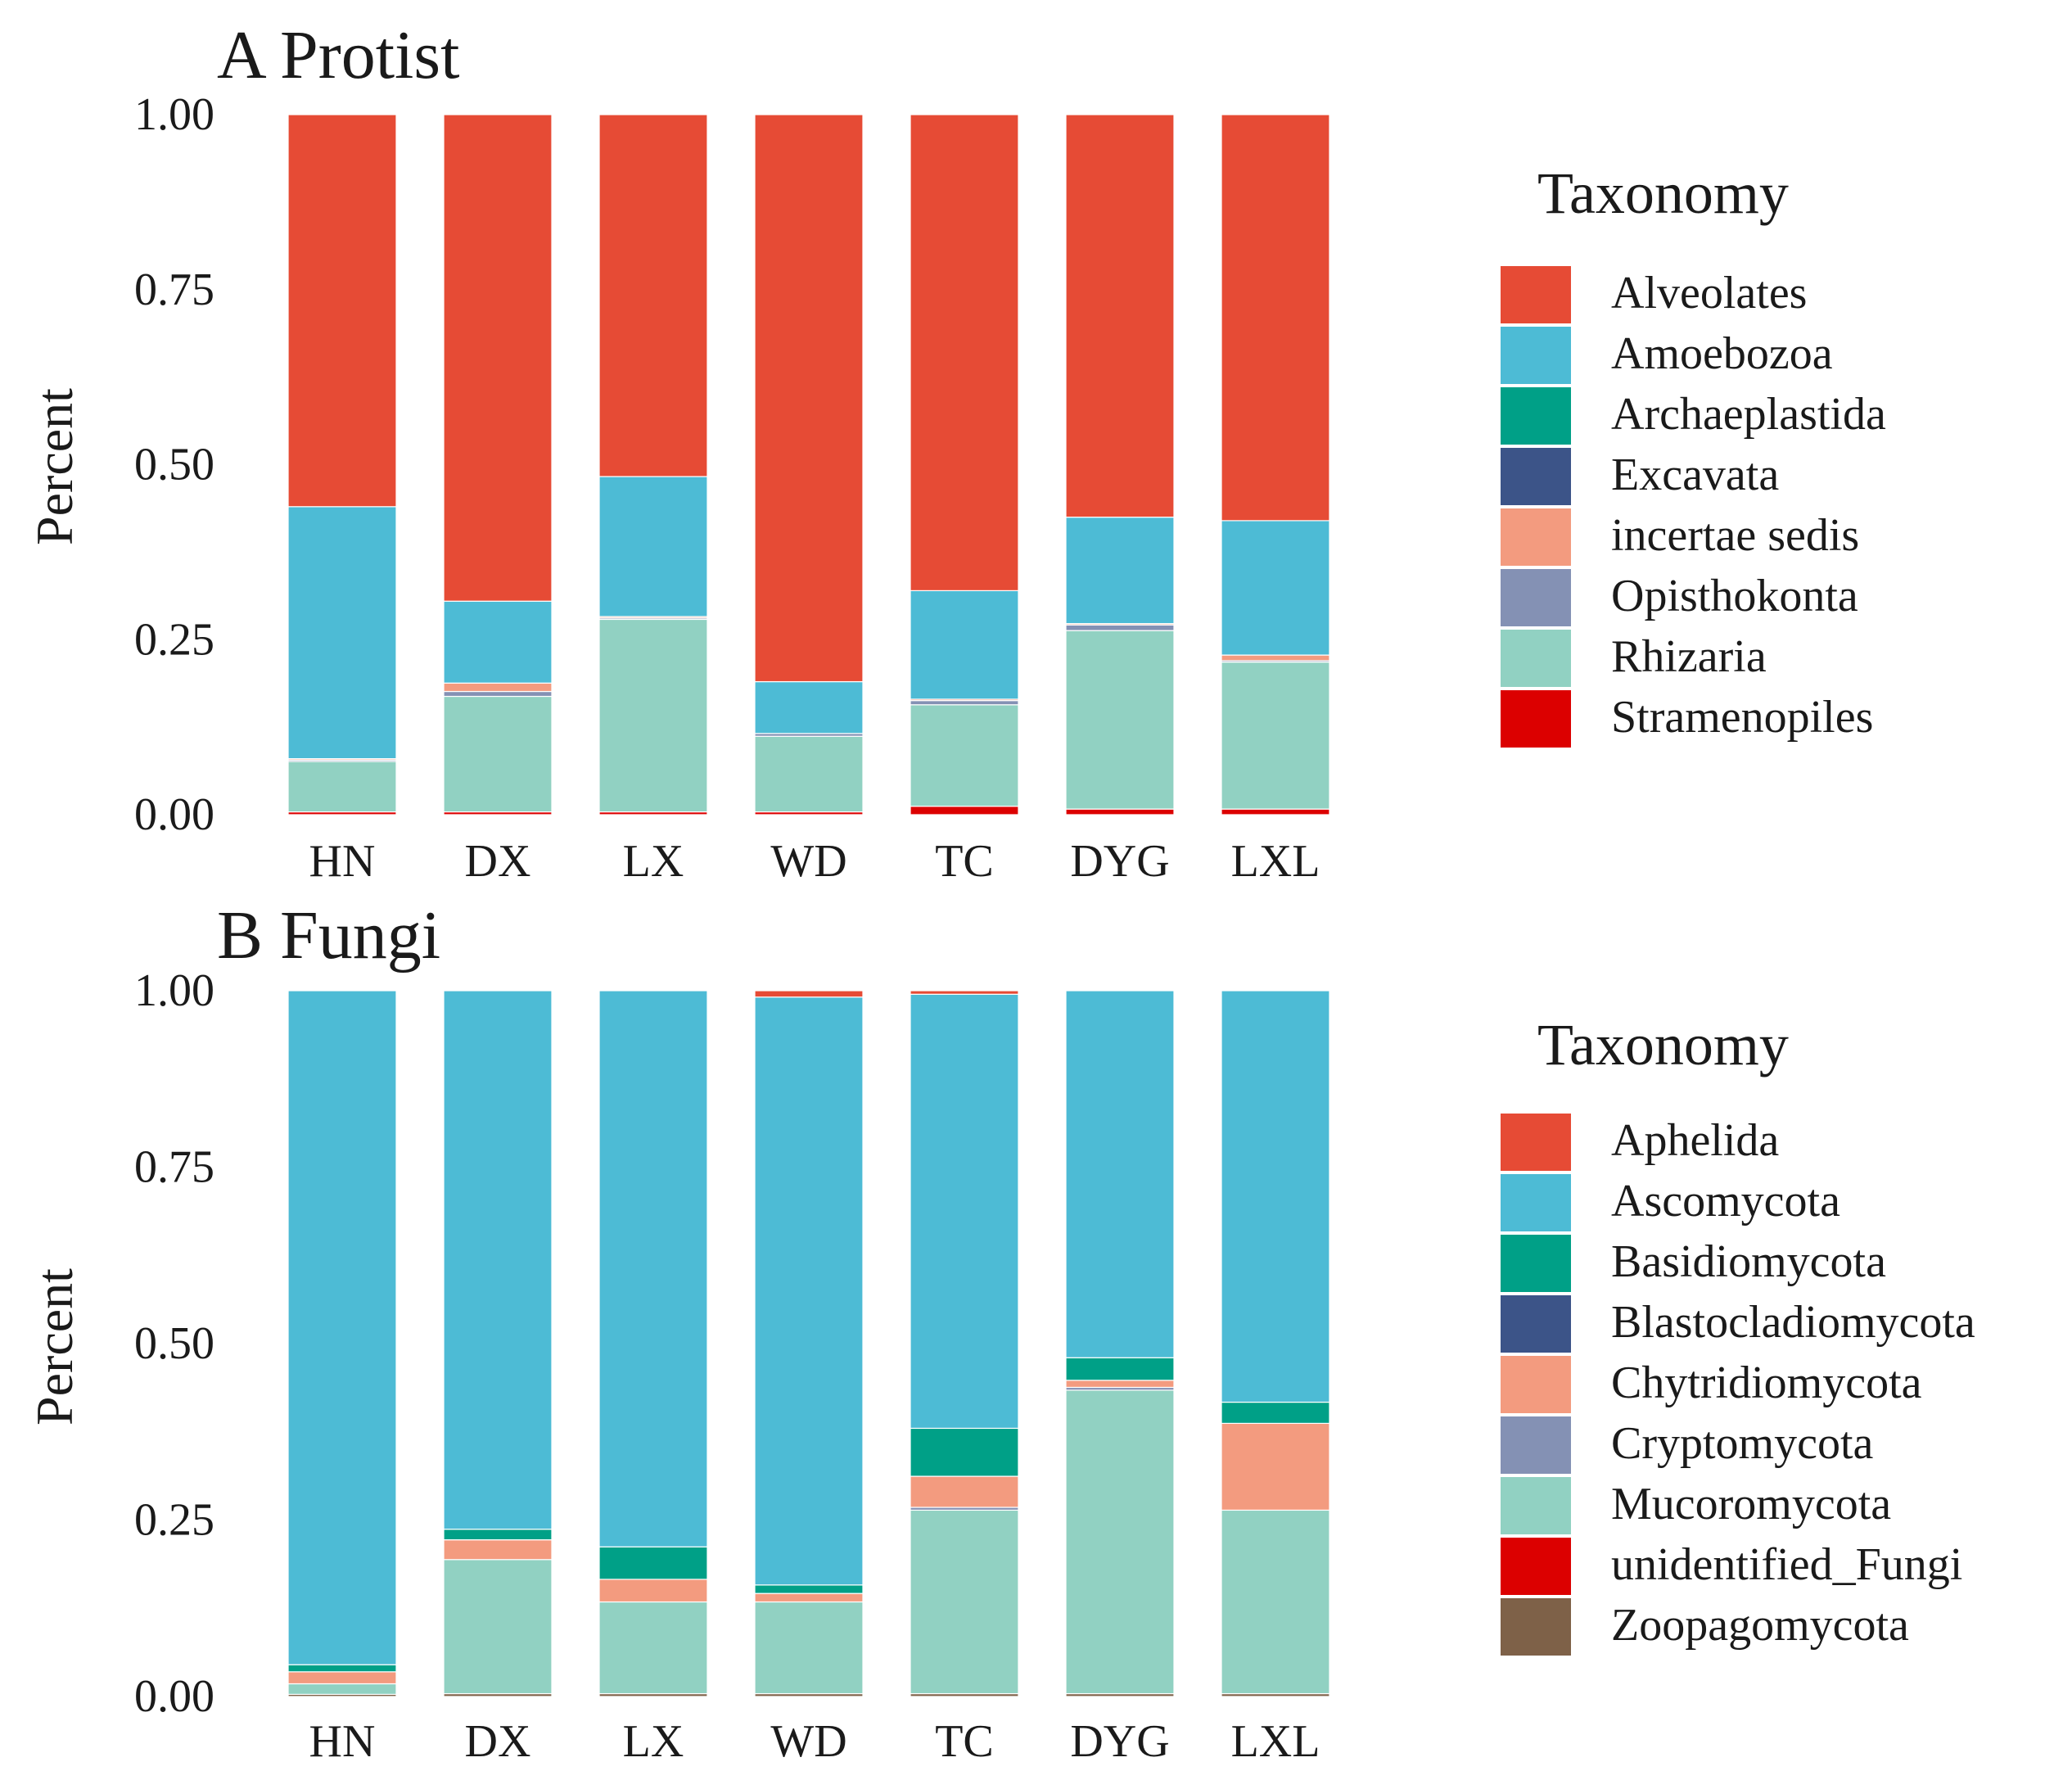 The width and height of the screenshot is (2072, 1780). Describe the element at coordinates (808, 1742) in the screenshot. I see `x-tick-label: WD` at that location.